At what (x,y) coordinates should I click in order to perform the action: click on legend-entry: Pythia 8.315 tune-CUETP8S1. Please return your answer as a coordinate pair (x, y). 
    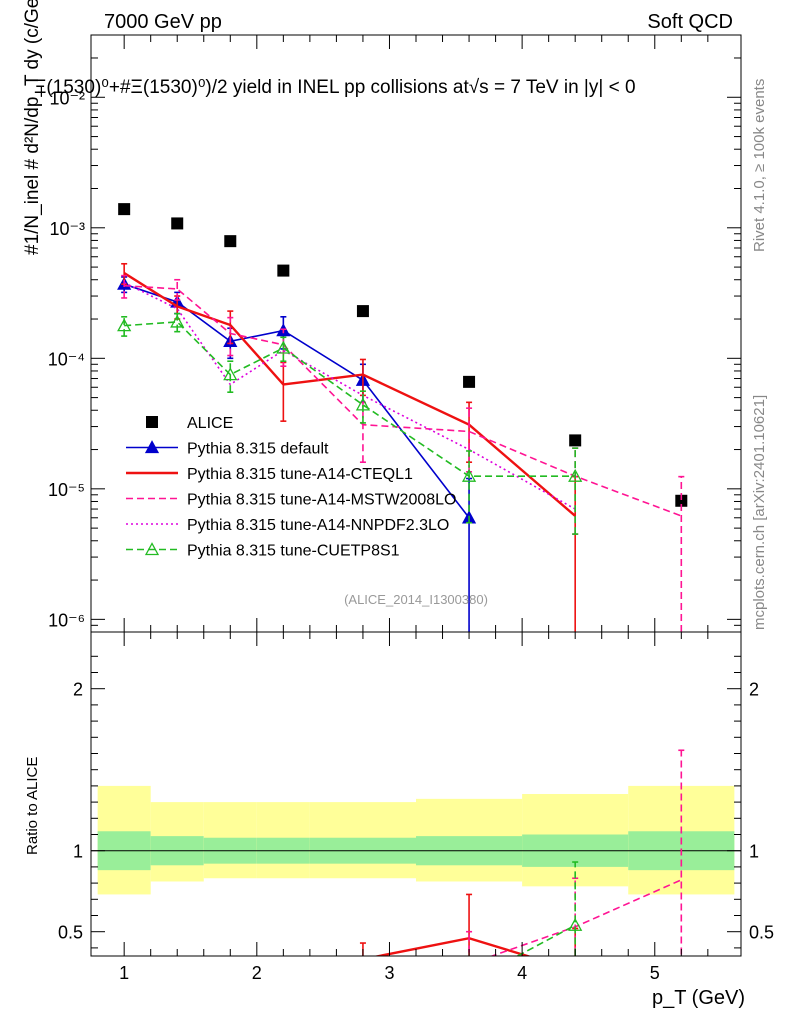
    Looking at the image, I should click on (263, 551).